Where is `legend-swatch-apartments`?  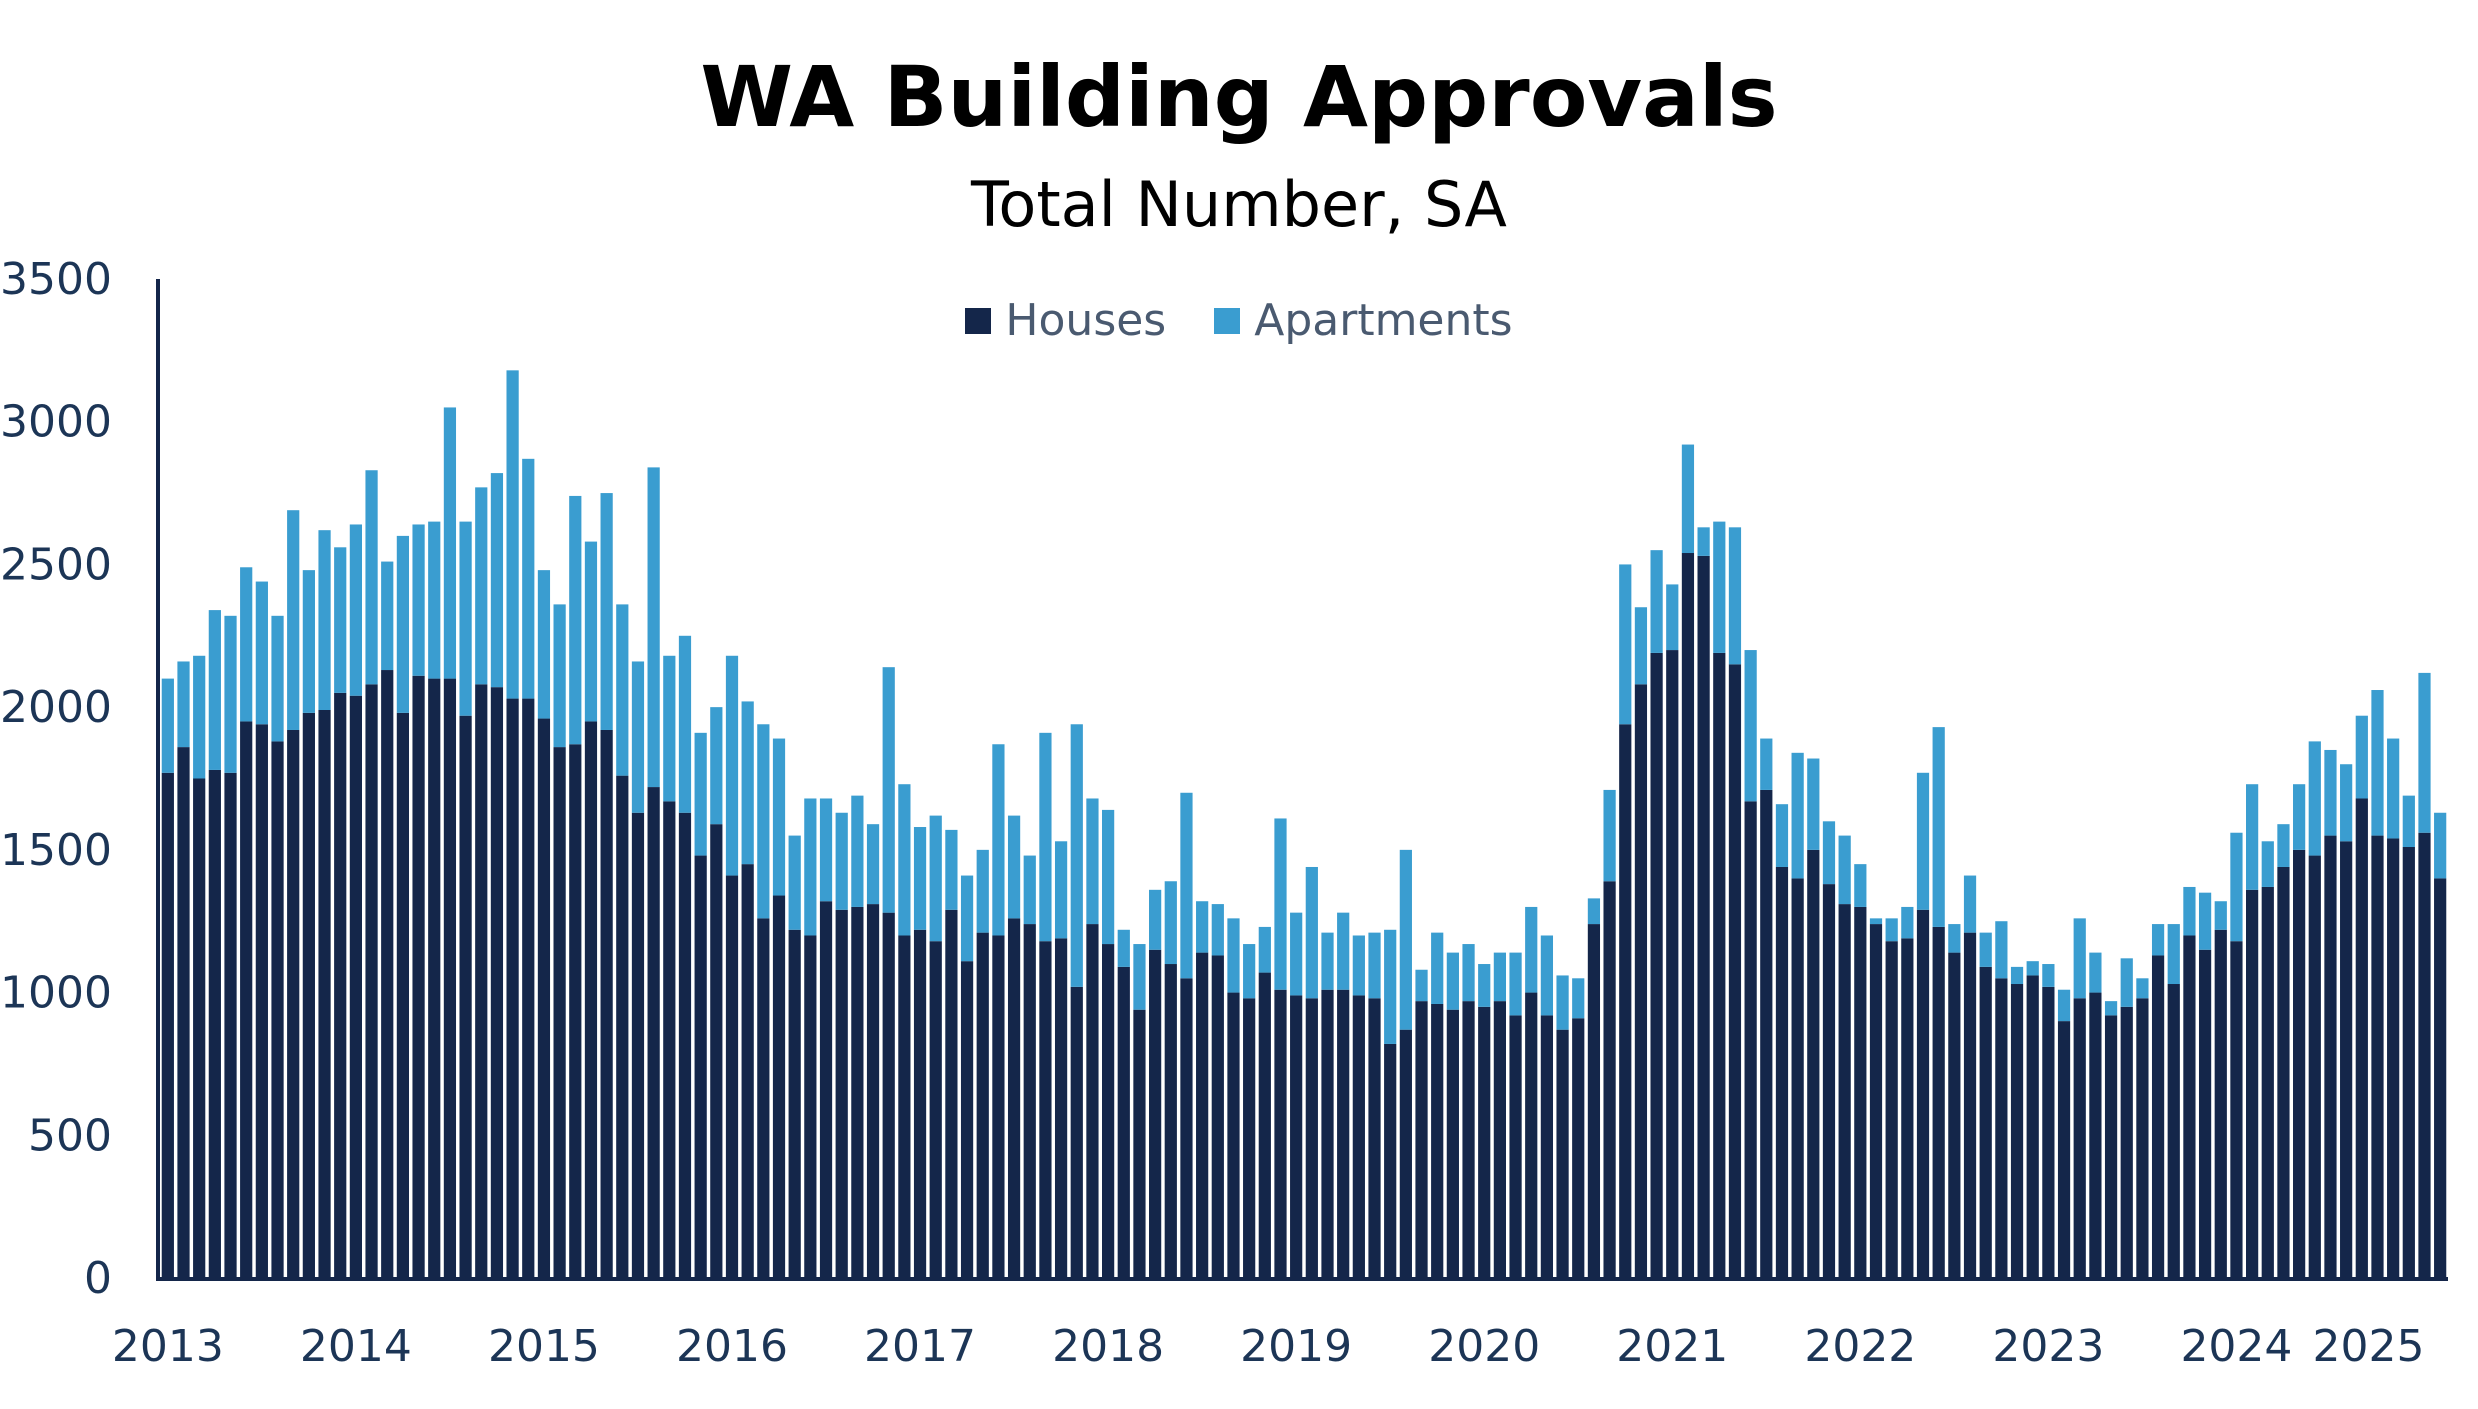 legend-swatch-apartments is located at coordinates (1227, 320).